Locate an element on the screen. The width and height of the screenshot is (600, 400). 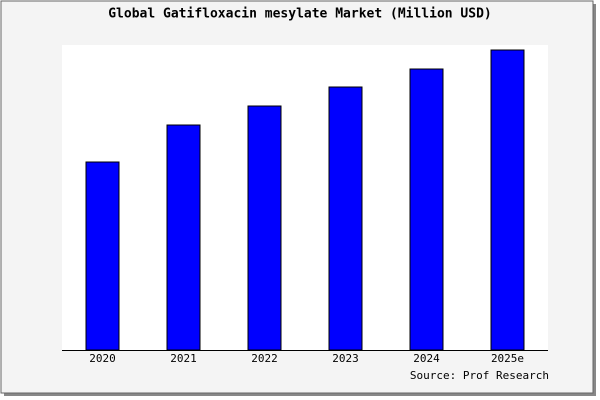
x-tick-label: 2024 is located at coordinates (426, 358).